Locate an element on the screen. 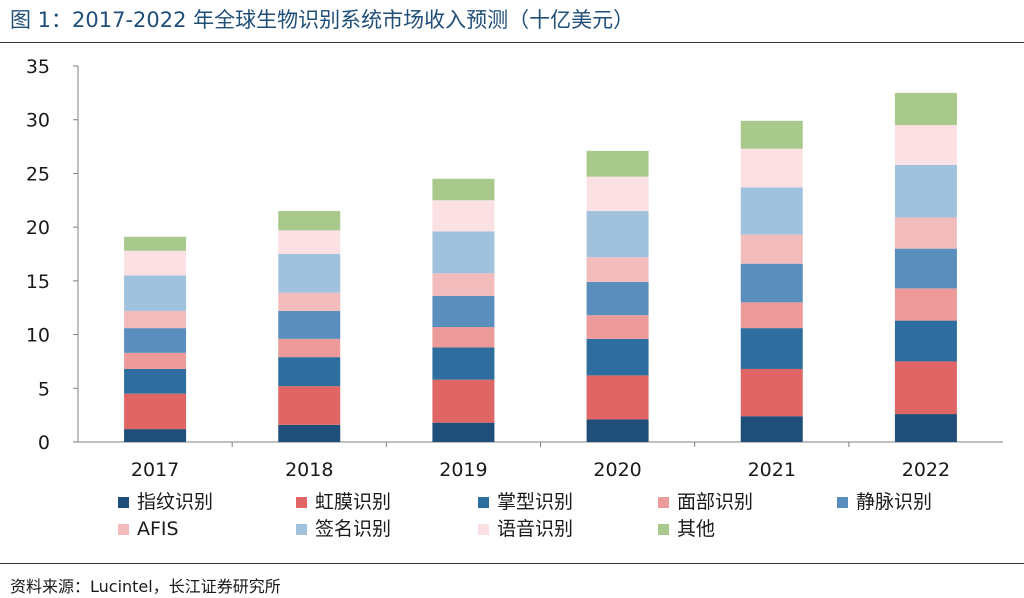 This screenshot has width=1024, height=598. bar-stack-2020 is located at coordinates (617, 296).